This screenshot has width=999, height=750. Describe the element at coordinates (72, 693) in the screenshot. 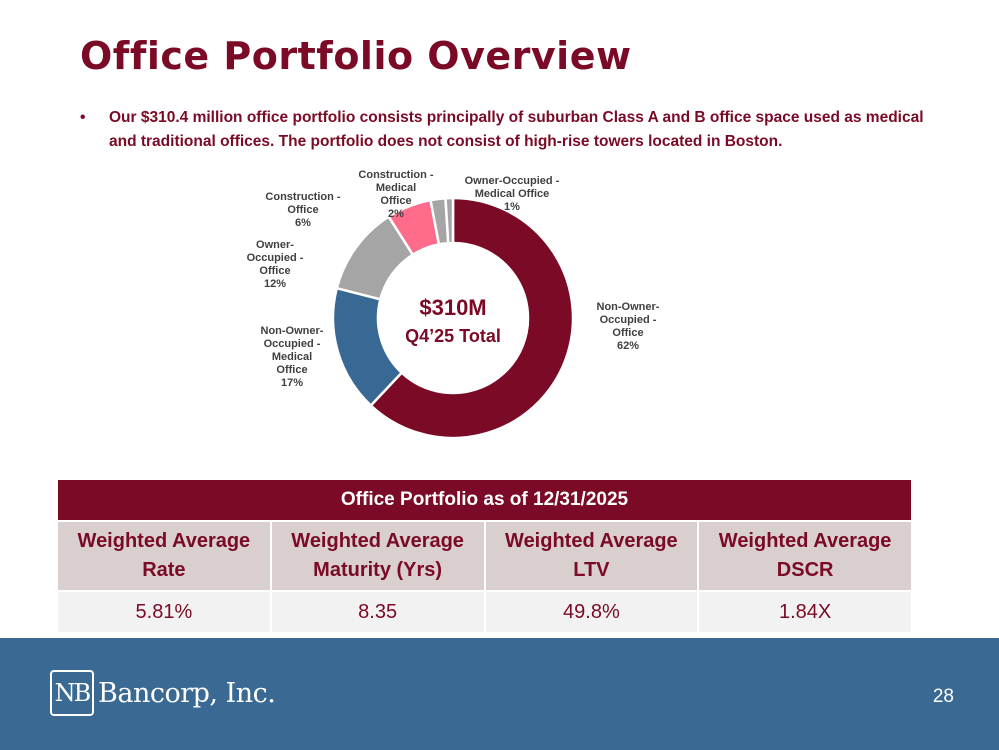

I see `logo-mark: NB` at that location.